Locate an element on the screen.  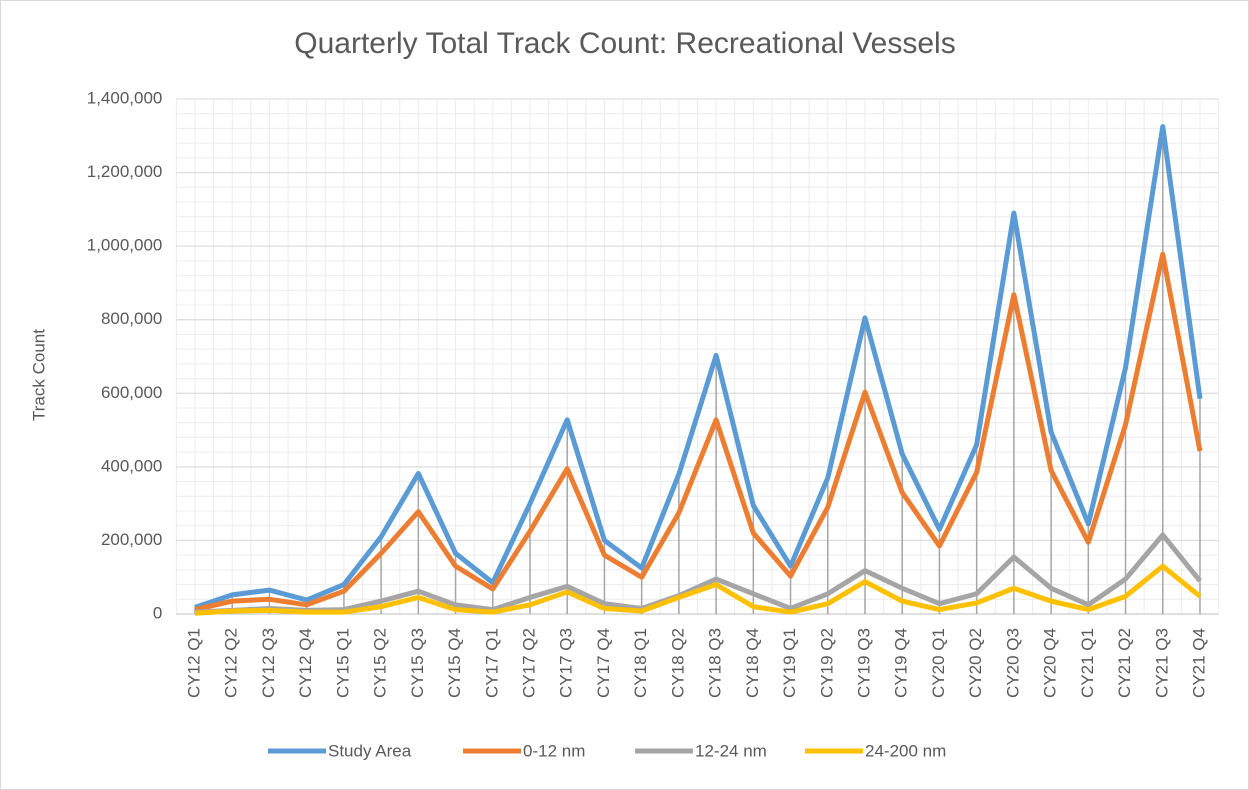
x-tick-label: CY15 Q4 is located at coordinates (454, 663).